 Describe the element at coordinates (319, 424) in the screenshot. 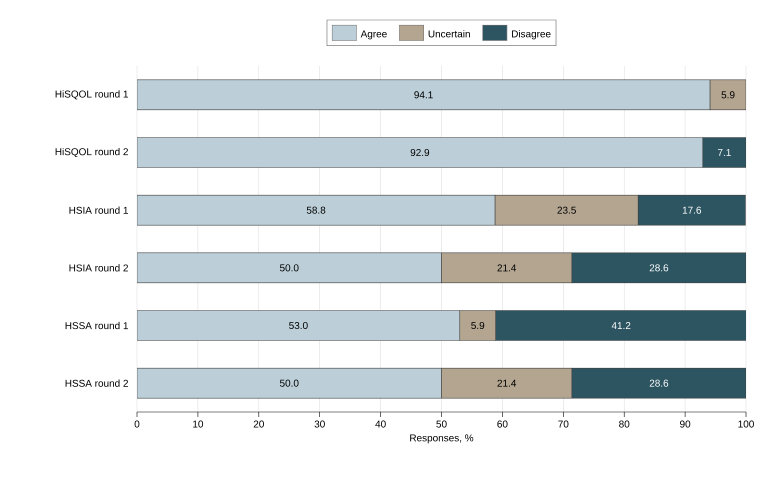

I see `x-tick-label: 30` at that location.